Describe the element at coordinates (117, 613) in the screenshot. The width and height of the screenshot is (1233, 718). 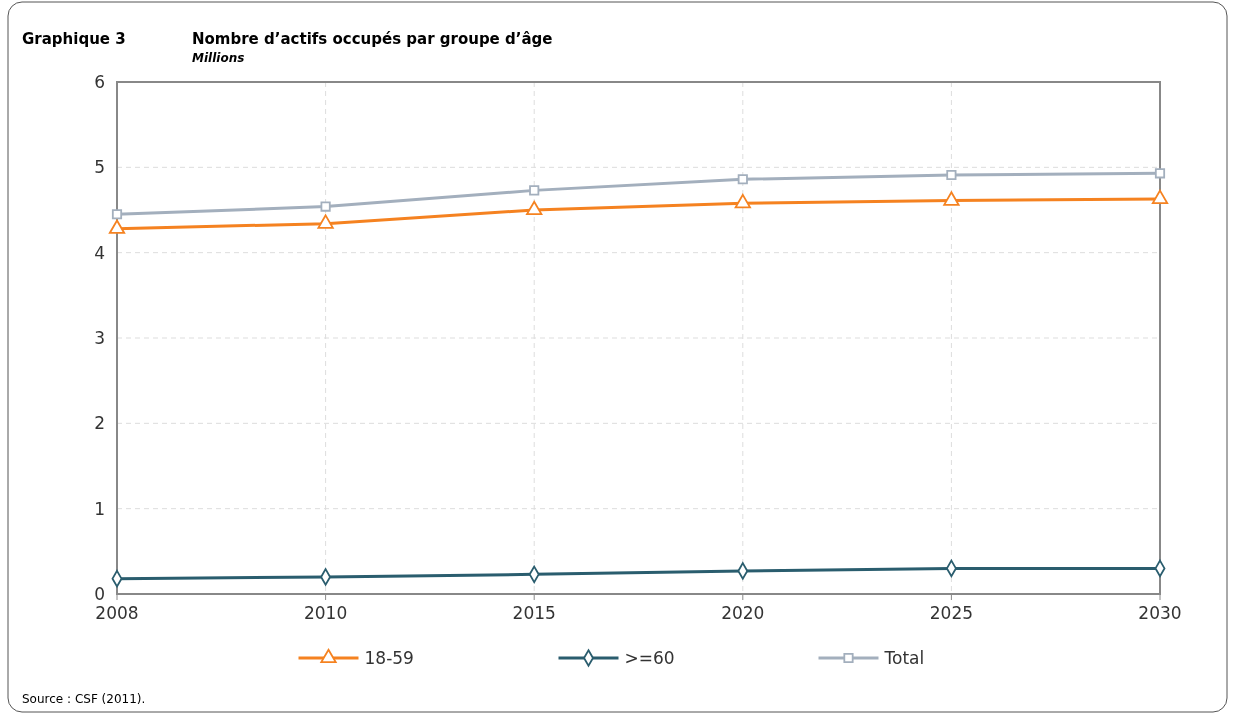
I see `x-tick-label: 2008` at that location.